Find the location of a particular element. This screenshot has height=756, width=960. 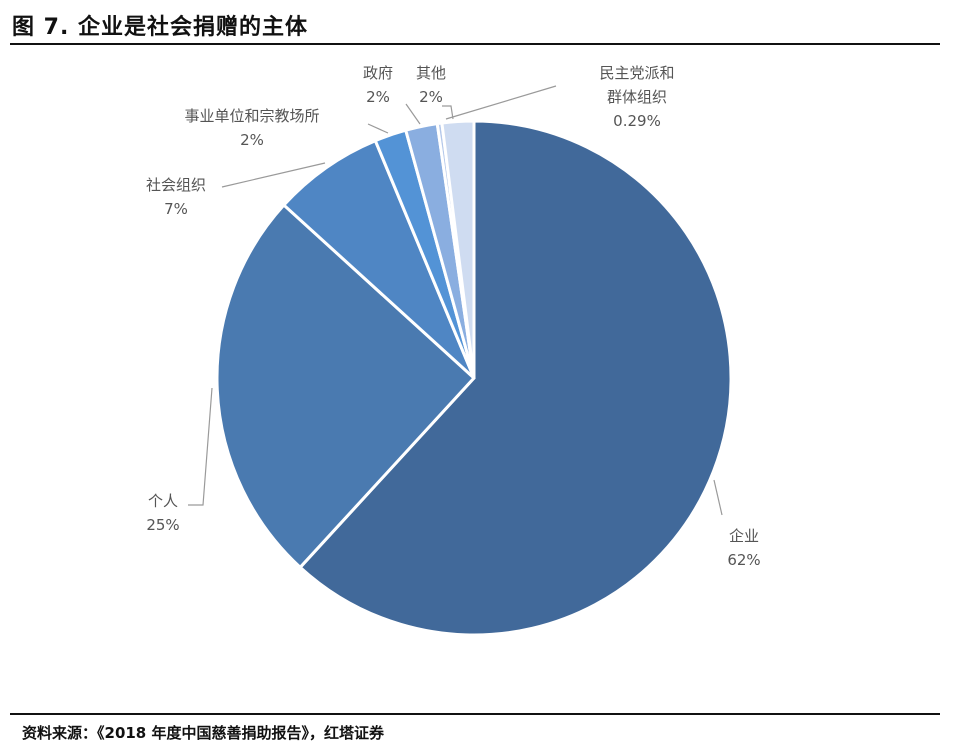

slice-value-social-org: 7% is located at coordinates (176, 209).